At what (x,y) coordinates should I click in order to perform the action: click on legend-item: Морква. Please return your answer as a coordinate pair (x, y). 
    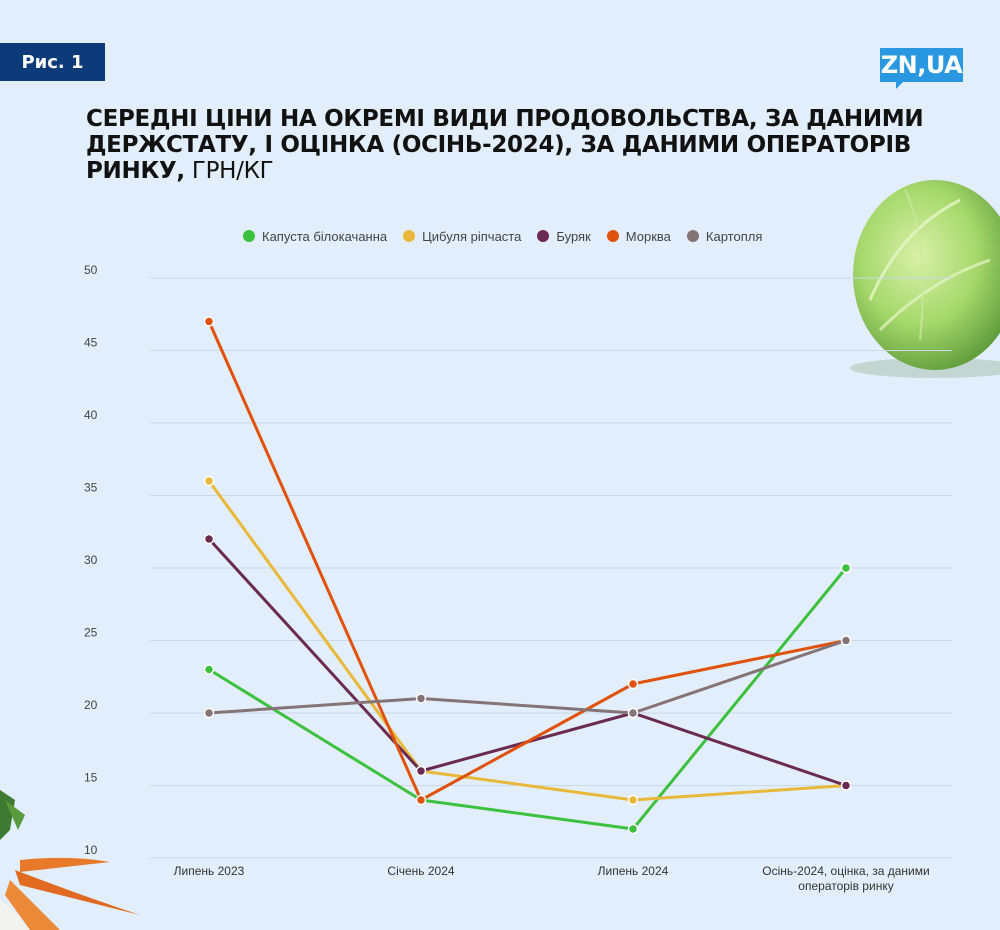
    Looking at the image, I should click on (638, 236).